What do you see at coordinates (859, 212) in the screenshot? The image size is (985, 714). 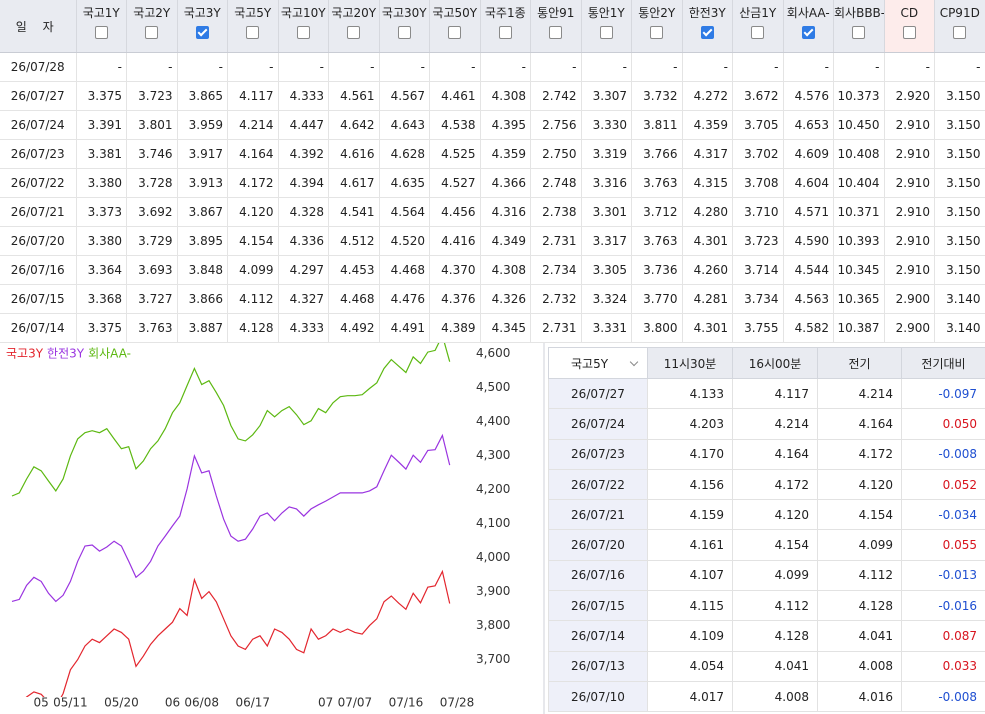 I see `rate-cell: 10.371` at bounding box center [859, 212].